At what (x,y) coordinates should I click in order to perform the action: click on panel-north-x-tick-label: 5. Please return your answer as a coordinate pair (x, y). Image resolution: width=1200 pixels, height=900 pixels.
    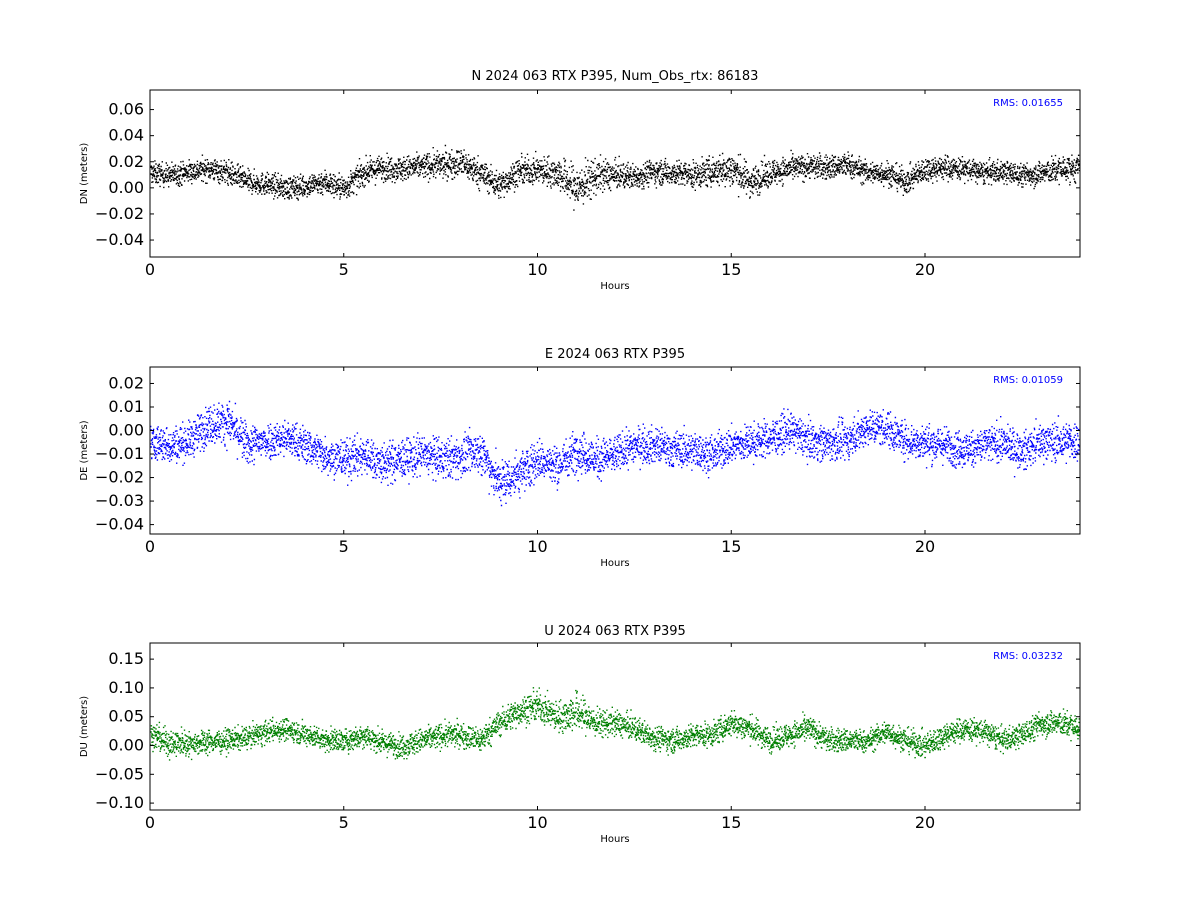
    Looking at the image, I should click on (344, 269).